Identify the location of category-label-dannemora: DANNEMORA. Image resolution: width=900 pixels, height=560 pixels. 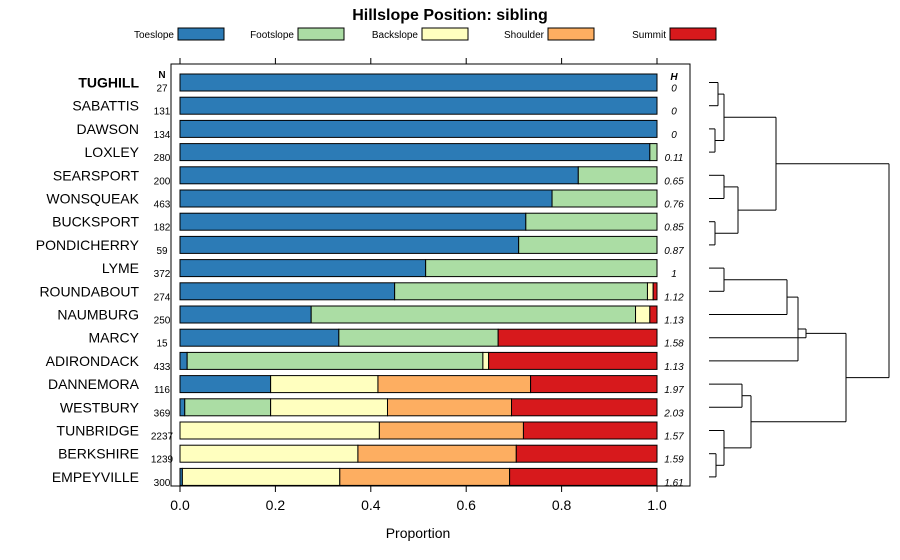
(94, 384).